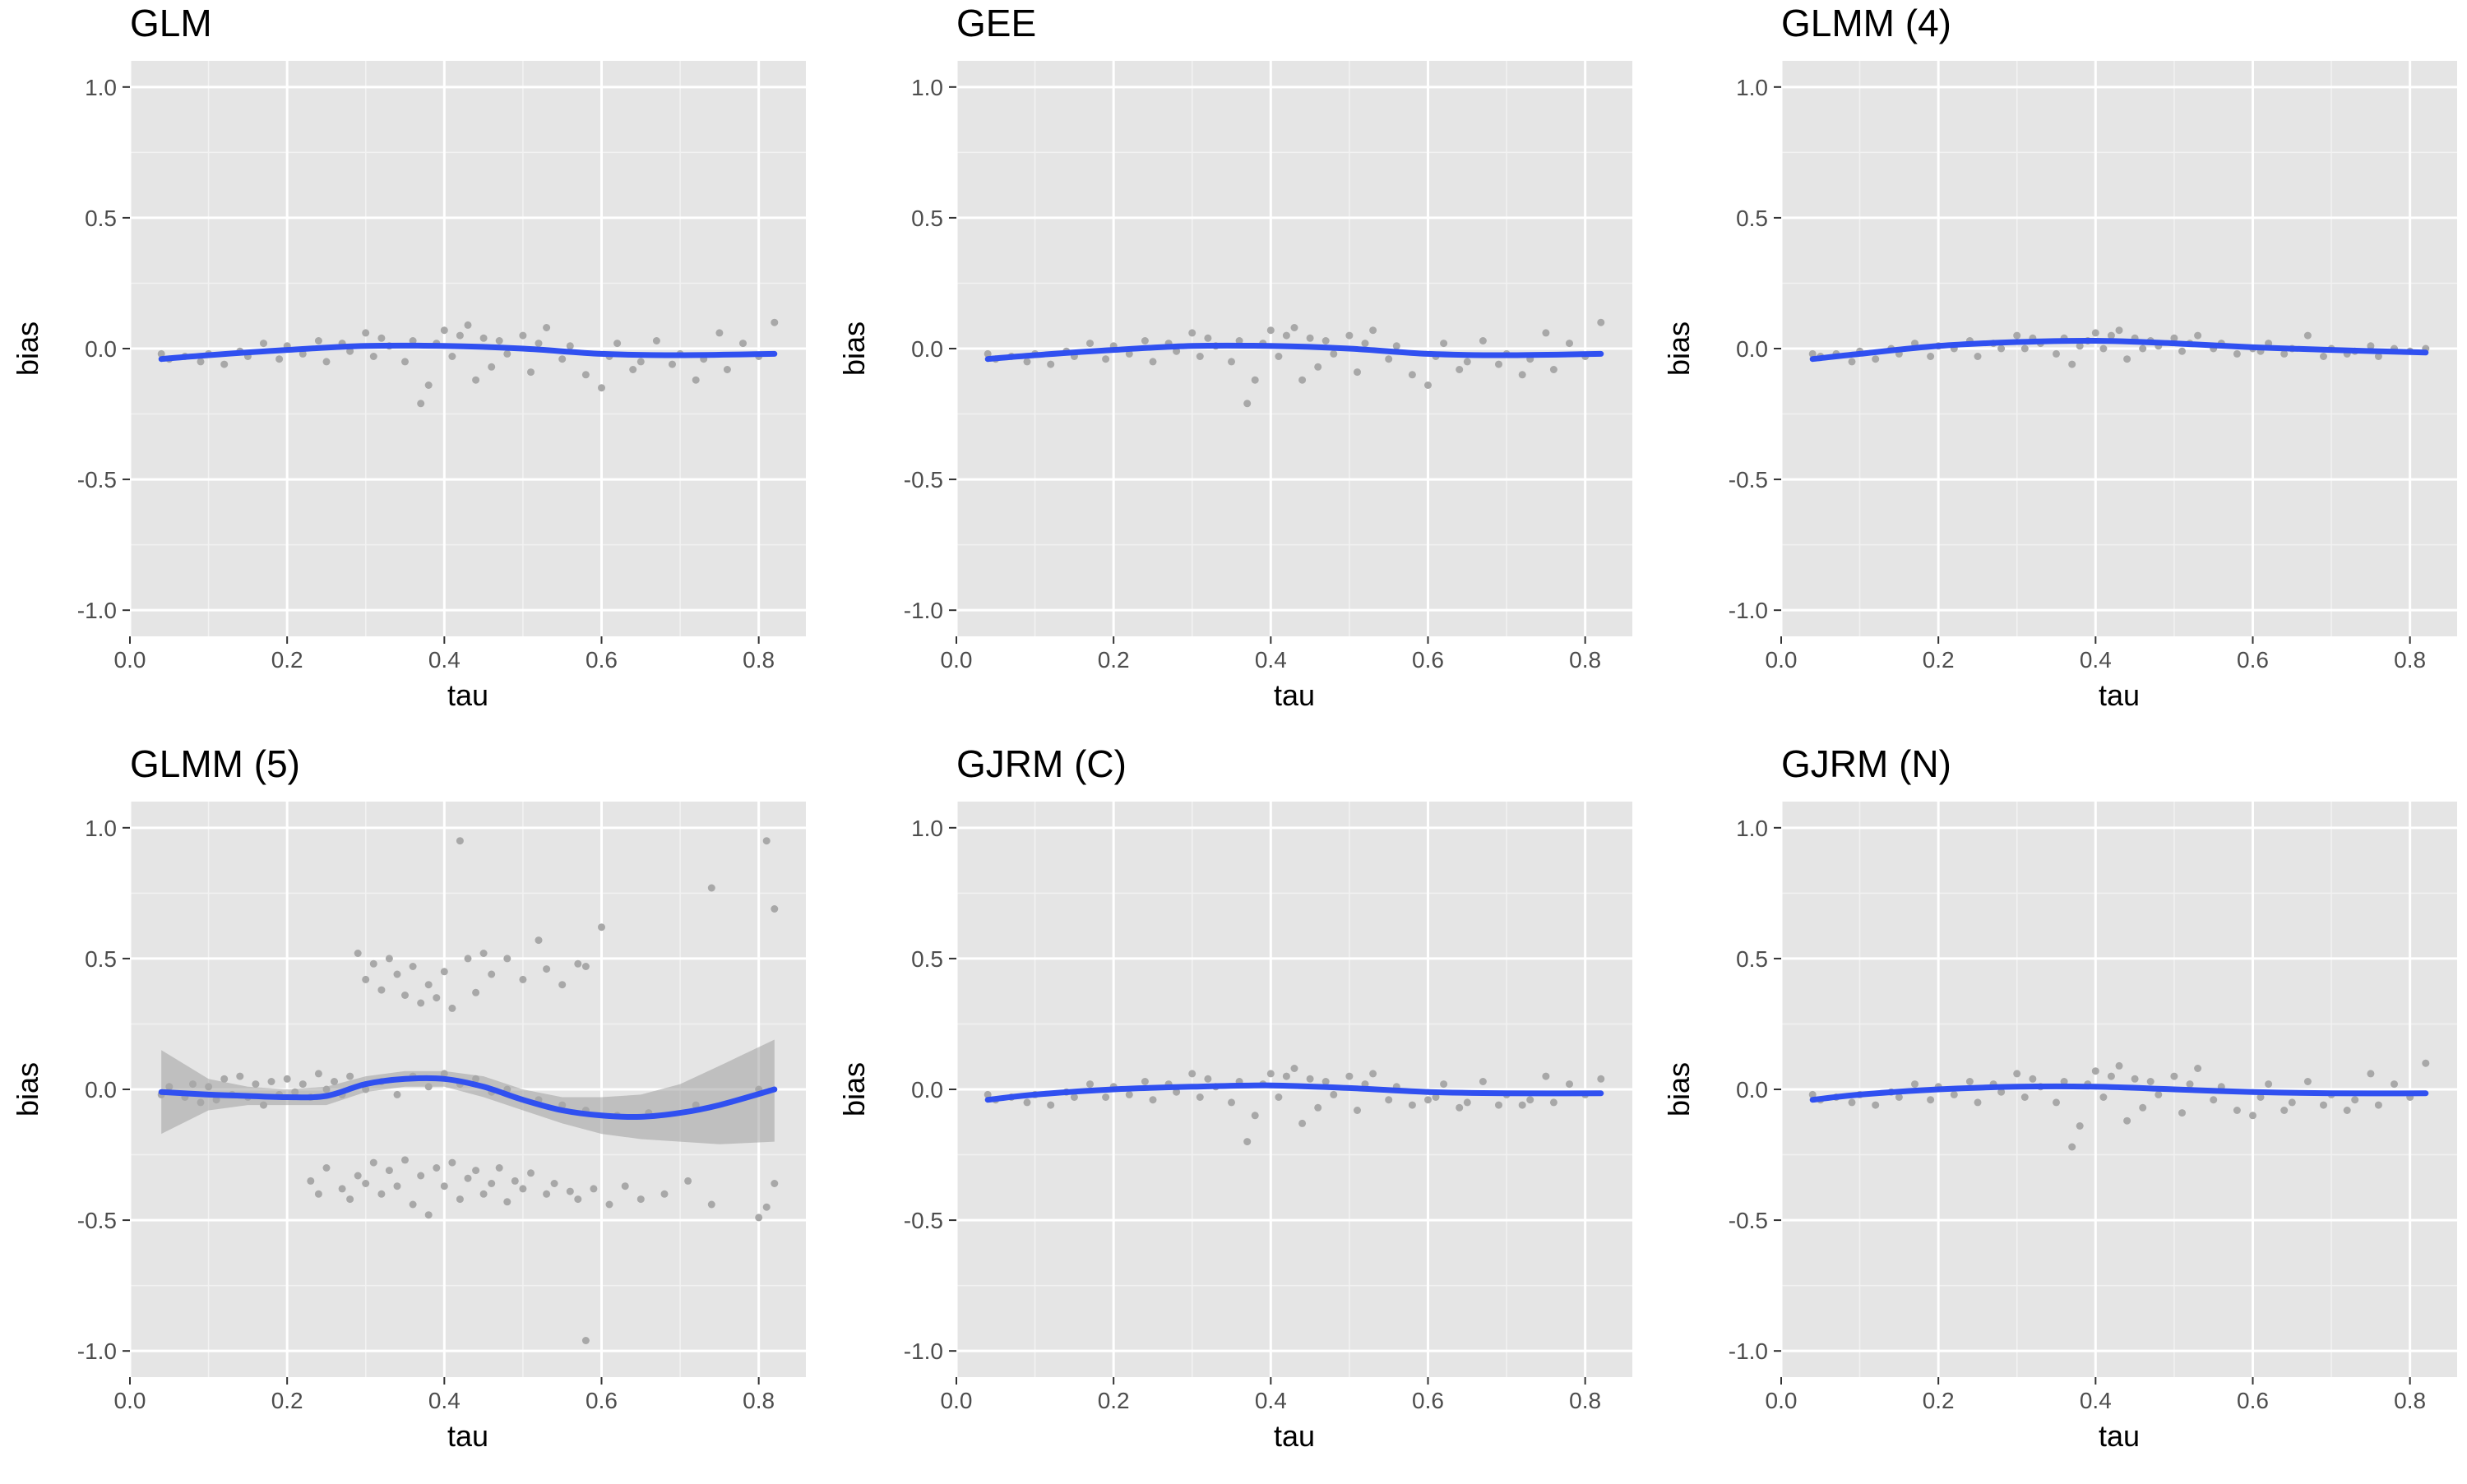 Image resolution: width=2467 pixels, height=1484 pixels. Describe the element at coordinates (1752, 88) in the screenshot. I see `y-tick-label: 1.0` at that location.